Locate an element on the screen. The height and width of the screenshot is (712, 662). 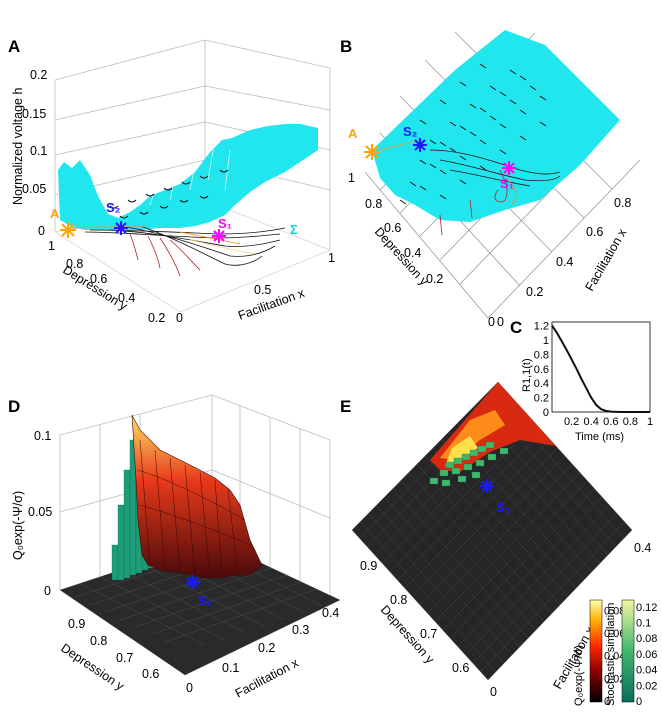
tick: 0.05 is located at coordinates (40, 512).